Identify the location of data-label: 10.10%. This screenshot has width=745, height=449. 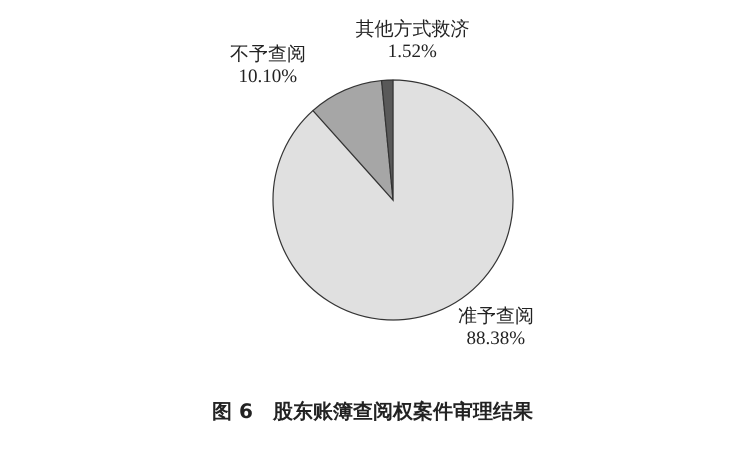
(268, 77).